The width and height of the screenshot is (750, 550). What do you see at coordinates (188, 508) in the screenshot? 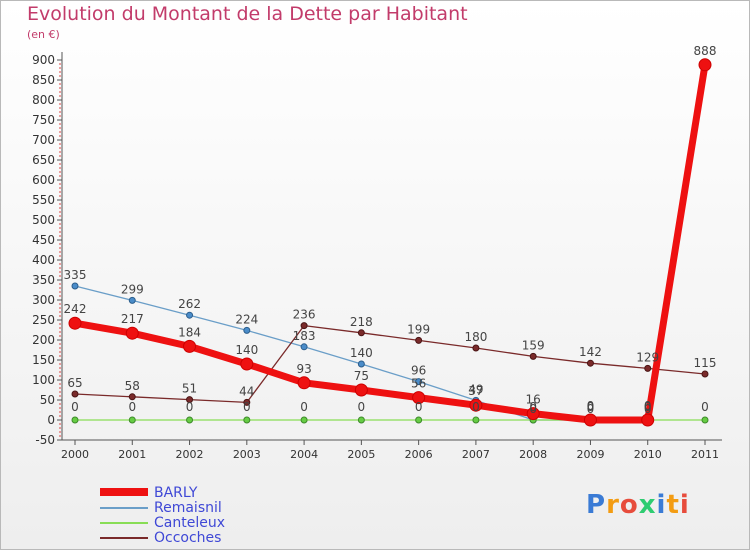
I see `legend-label-remaisnil: Remaisnil` at bounding box center [188, 508].